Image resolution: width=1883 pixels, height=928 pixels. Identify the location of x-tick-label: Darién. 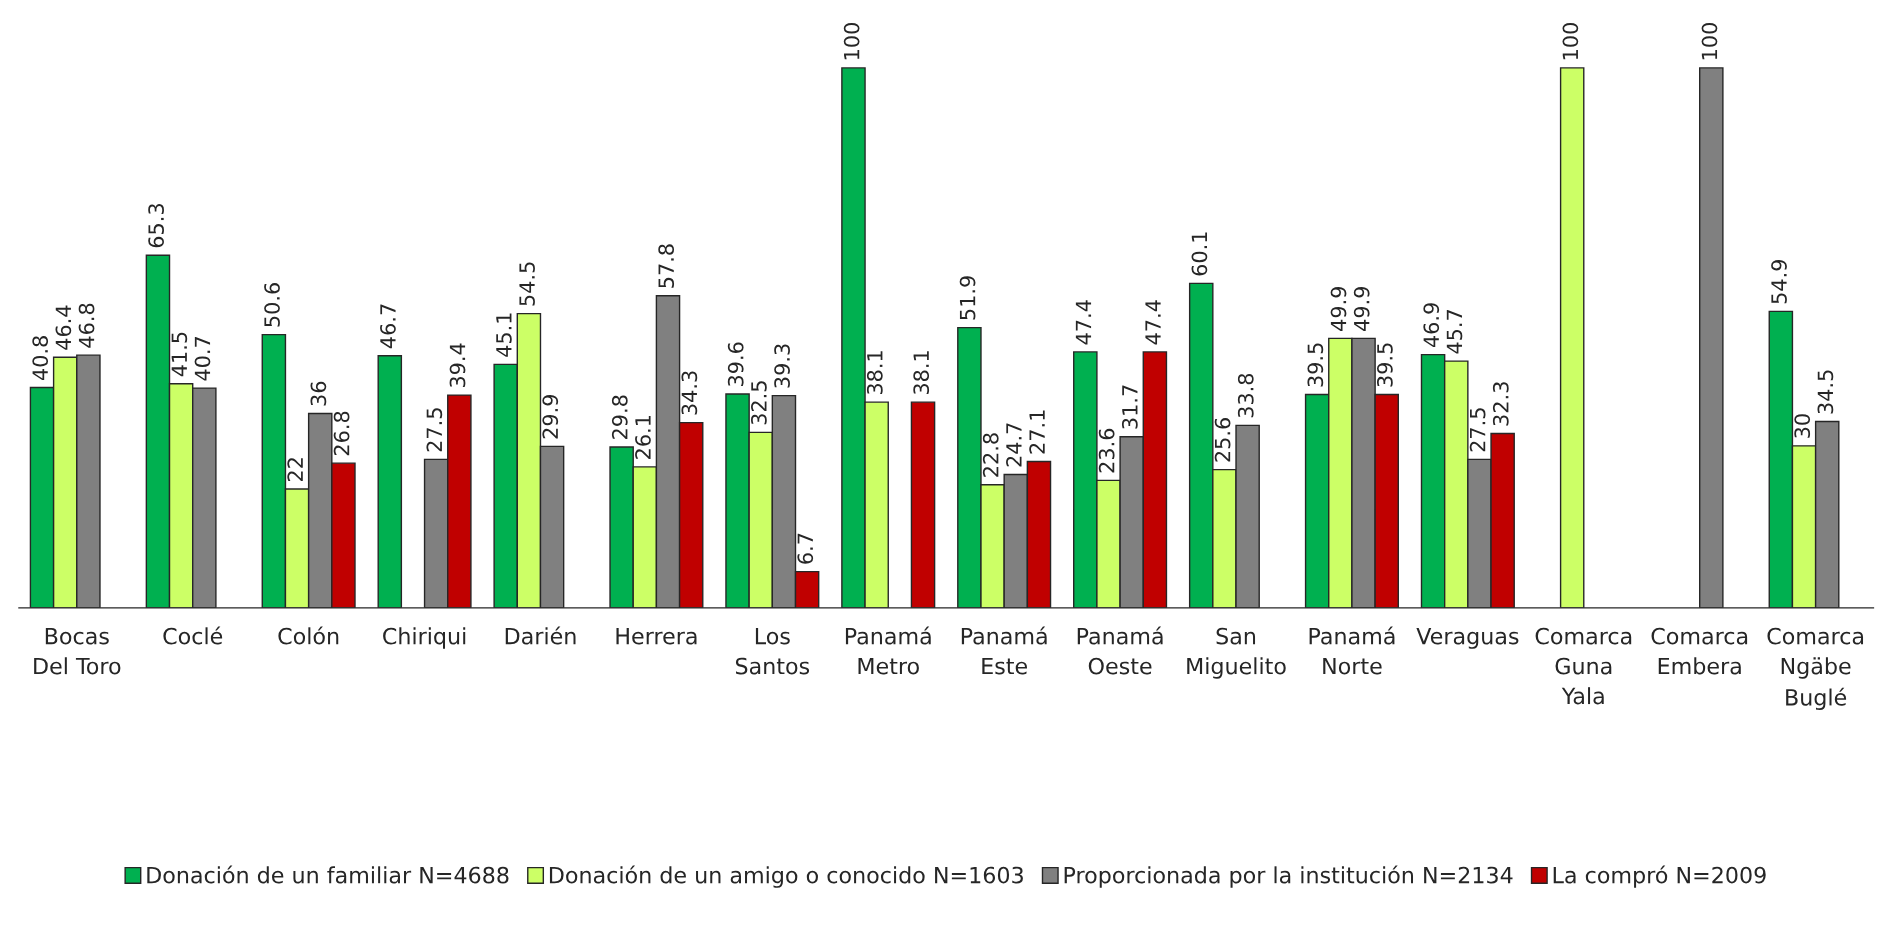
(540, 635).